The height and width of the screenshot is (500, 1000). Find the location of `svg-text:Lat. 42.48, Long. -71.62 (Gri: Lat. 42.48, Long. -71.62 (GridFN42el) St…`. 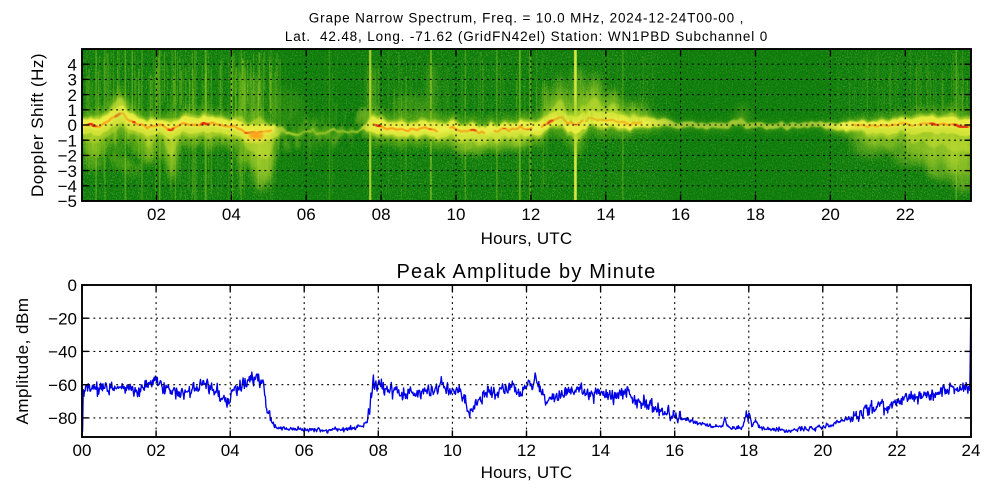

svg-text:Lat. 42.48, Long. -71.62 (Gri: Lat. 42.48, Long. -71.62 (GridFN42el) St… is located at coordinates (526, 36).